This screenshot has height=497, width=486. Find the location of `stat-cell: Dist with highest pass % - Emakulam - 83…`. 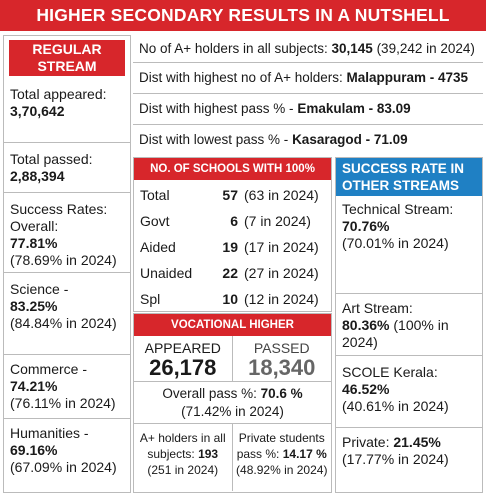

stat-cell: Dist with highest pass % - Emakulam - 83… is located at coordinates (308, 109).